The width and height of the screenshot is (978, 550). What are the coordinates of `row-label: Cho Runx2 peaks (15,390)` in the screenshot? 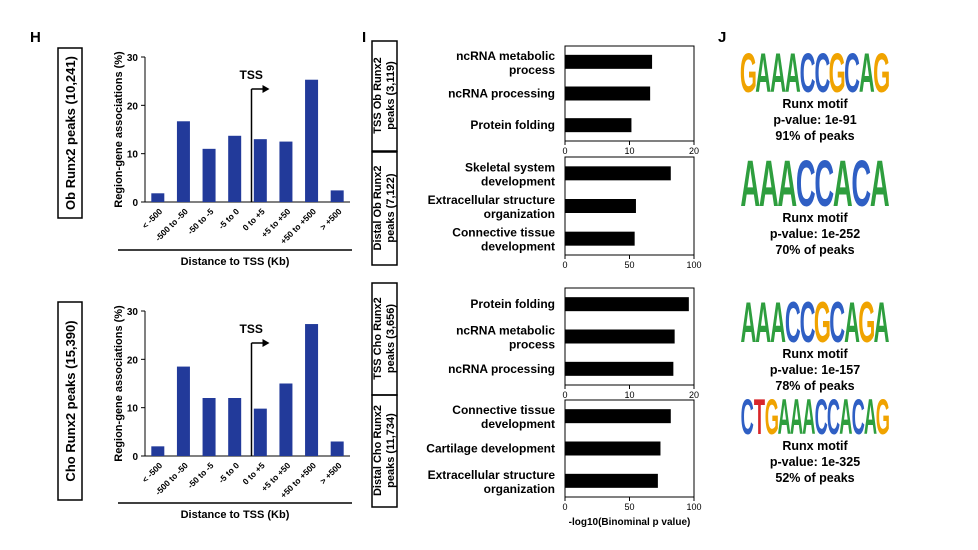 It's located at (70, 400).